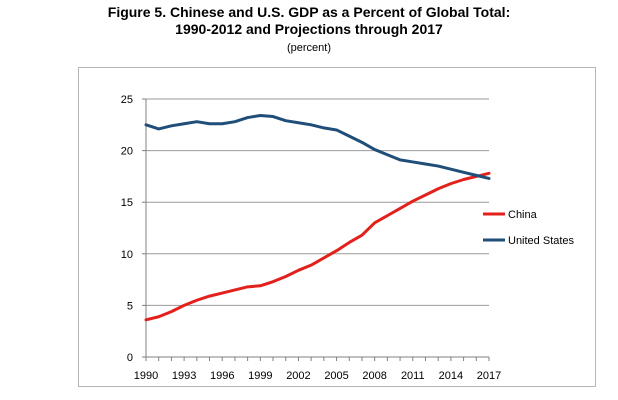 This screenshot has width=618, height=400. Describe the element at coordinates (298, 376) in the screenshot. I see `x-tick-label: 2002` at that location.